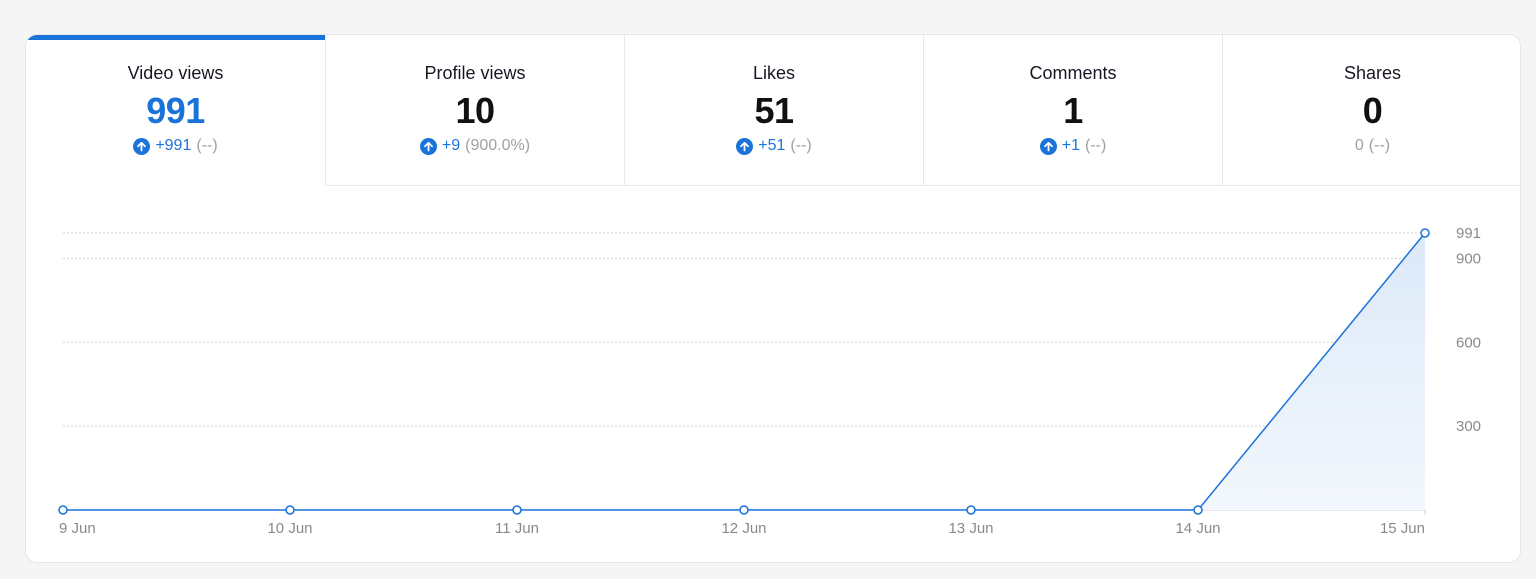  I want to click on delta-percent: (900.0%), so click(498, 145).